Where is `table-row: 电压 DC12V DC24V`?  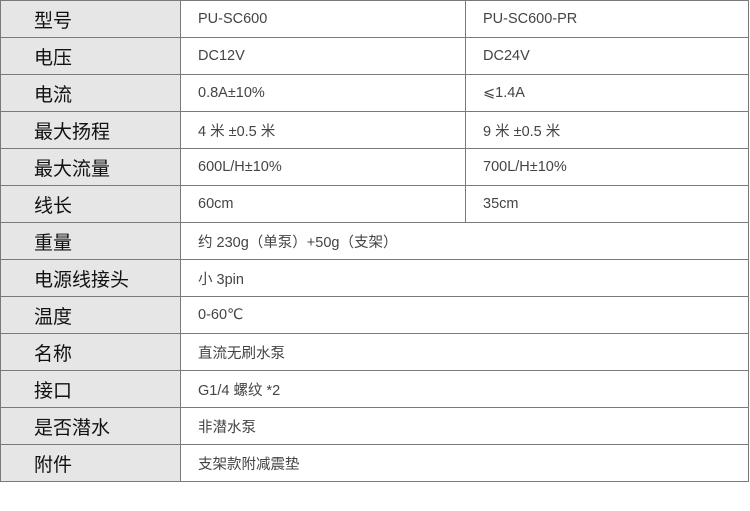
table-row: 电压 DC12V DC24V is located at coordinates (374, 56).